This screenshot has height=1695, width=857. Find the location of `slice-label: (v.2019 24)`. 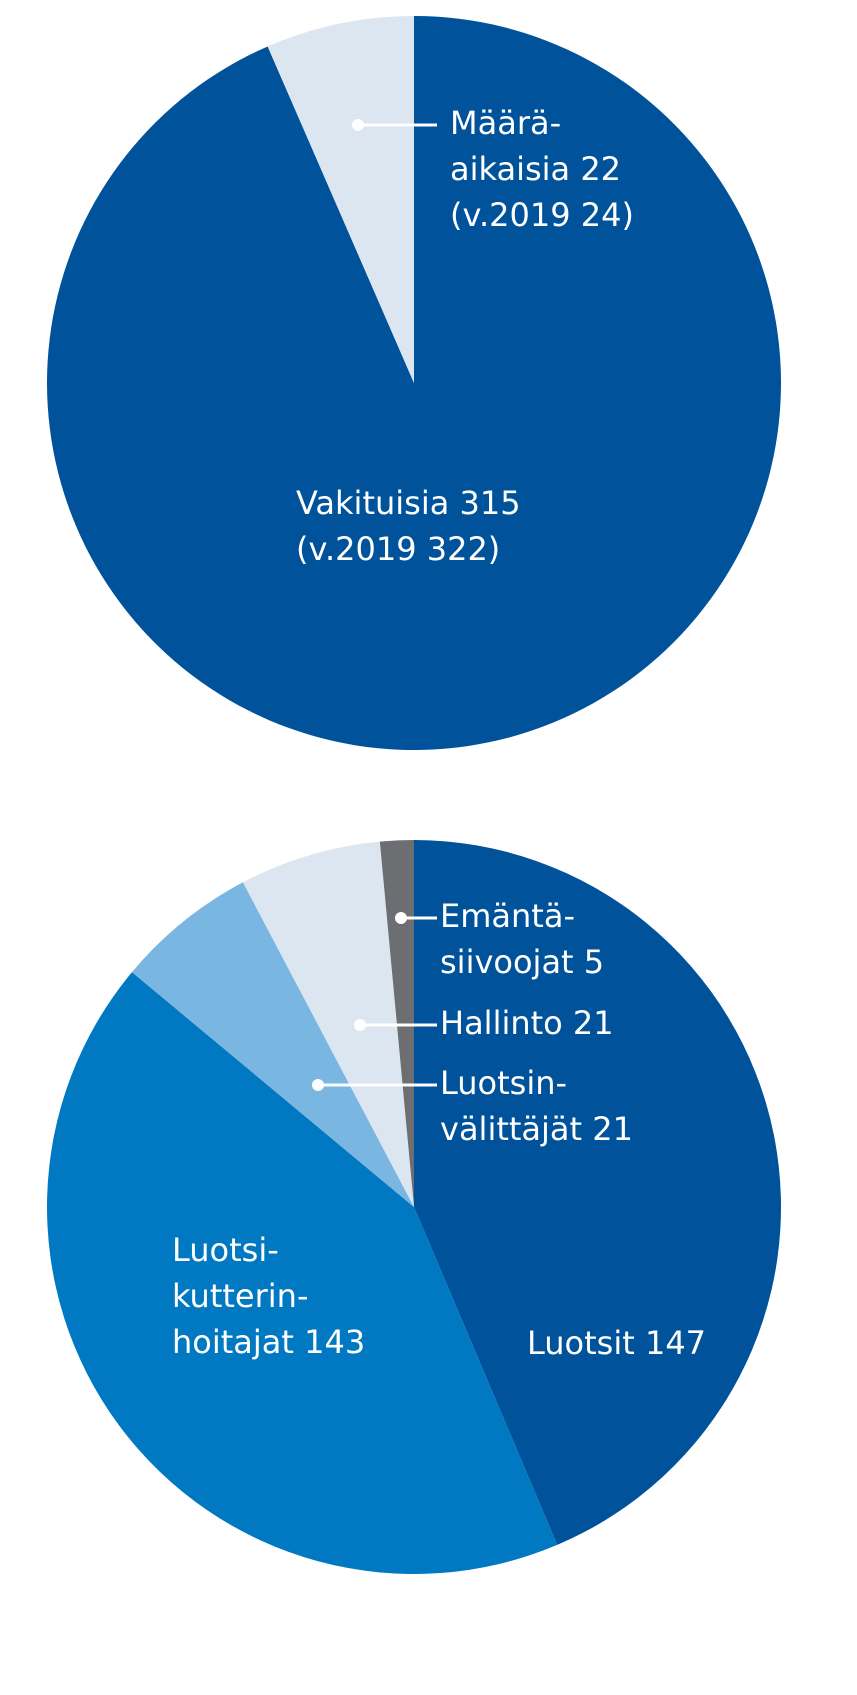

slice-label: (v.2019 24) is located at coordinates (542, 215).